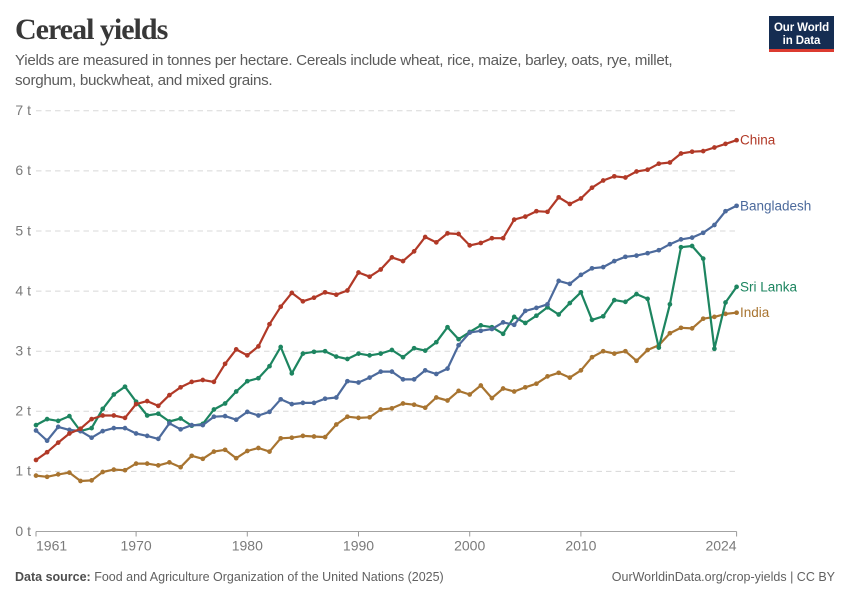 The height and width of the screenshot is (600, 850). I want to click on svg-text: 5 t, so click(23, 230).